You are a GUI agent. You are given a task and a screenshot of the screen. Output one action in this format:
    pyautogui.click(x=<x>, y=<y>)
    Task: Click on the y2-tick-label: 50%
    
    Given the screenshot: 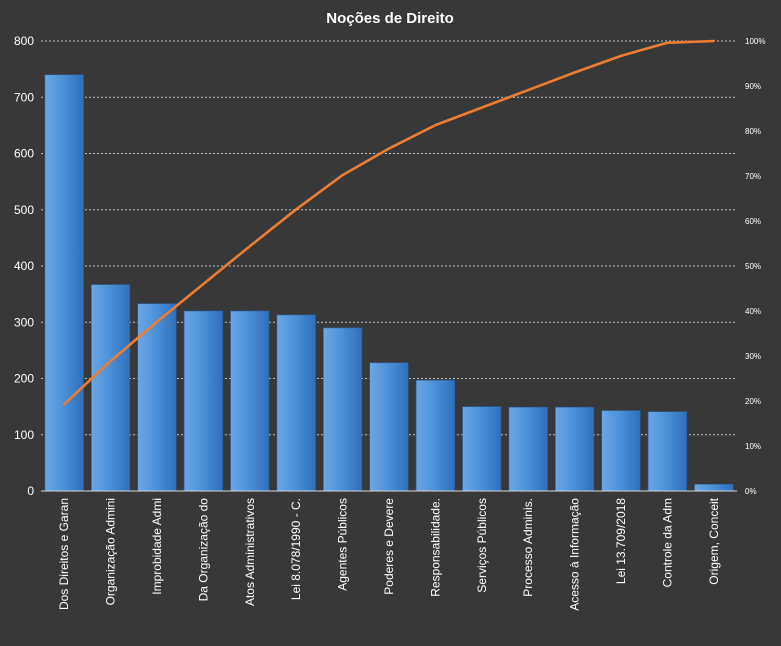 What is the action you would take?
    pyautogui.click(x=753, y=266)
    